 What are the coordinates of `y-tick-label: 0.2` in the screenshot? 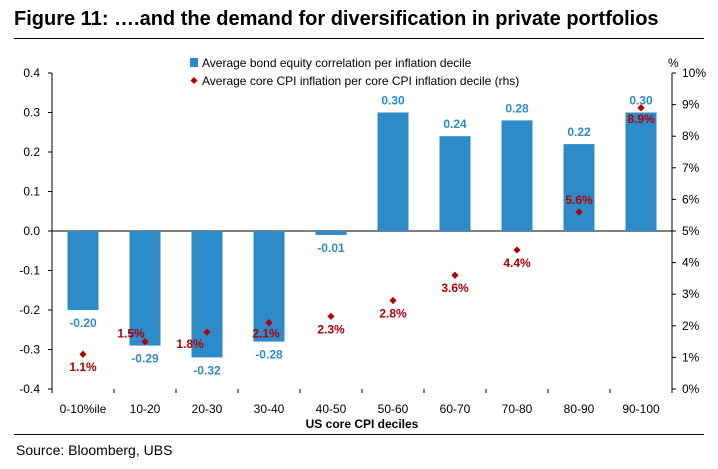 It's located at (31, 152).